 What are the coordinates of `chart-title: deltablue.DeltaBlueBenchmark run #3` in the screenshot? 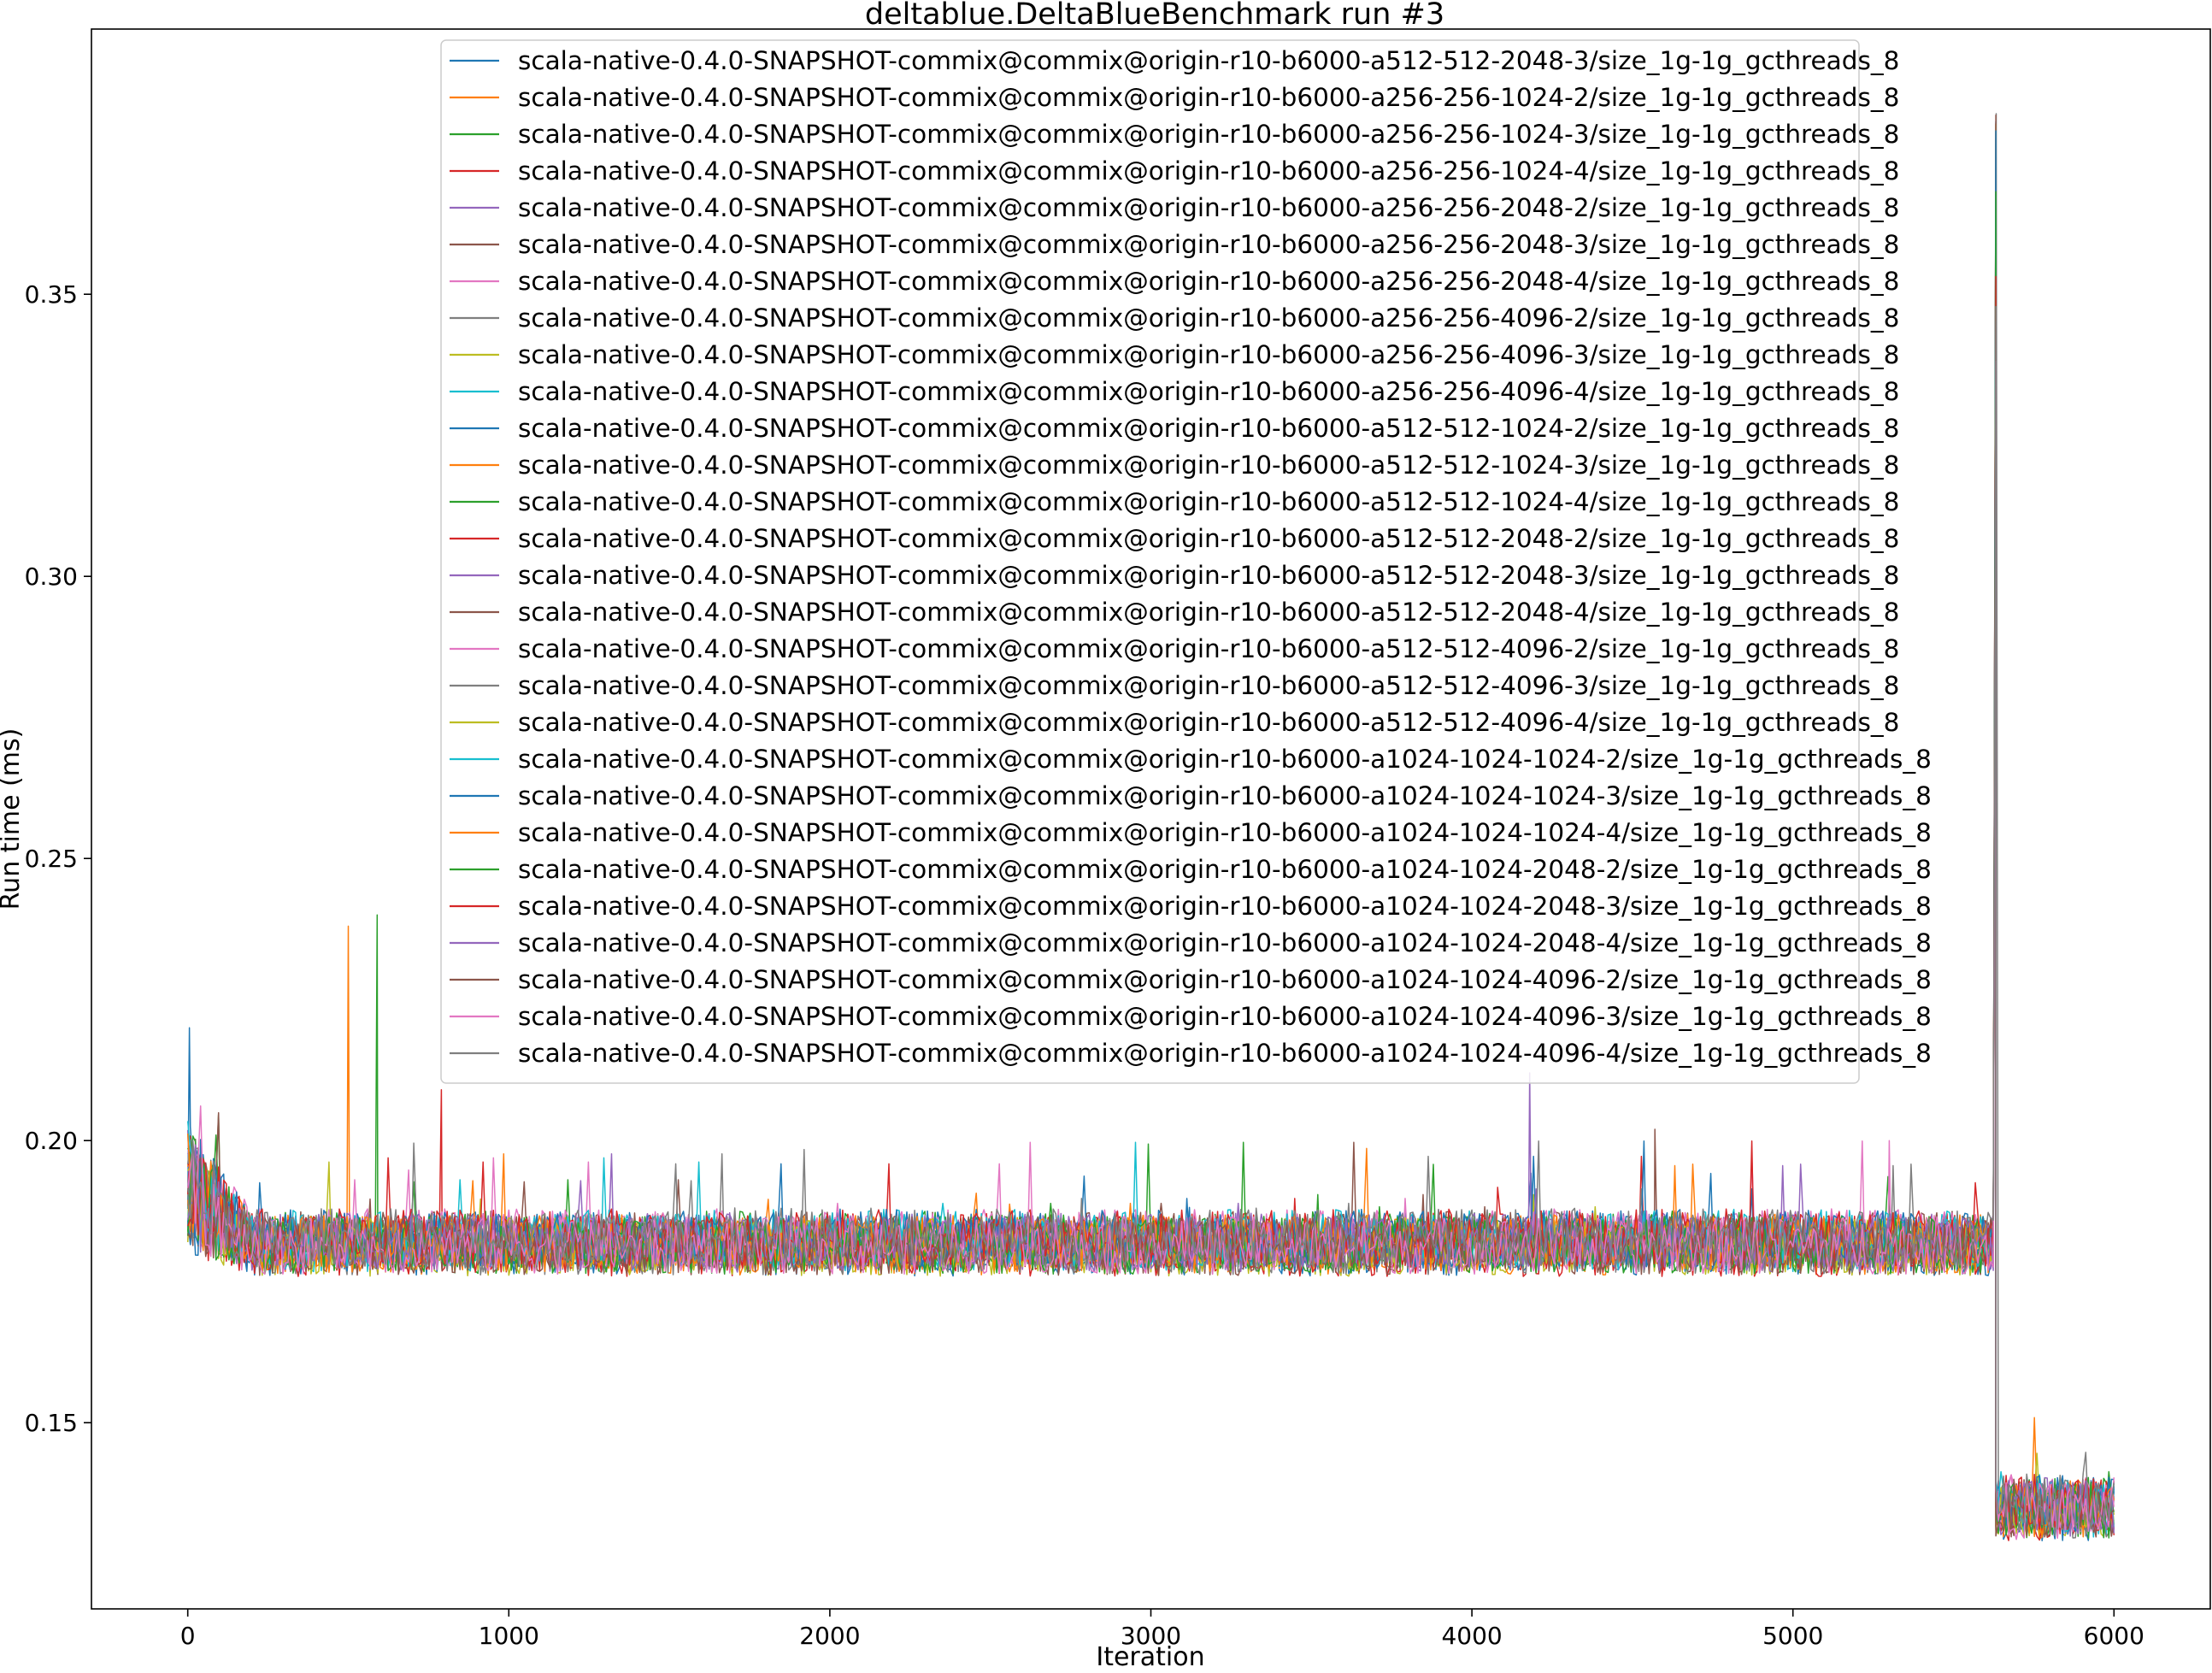 It's located at (1154, 16).